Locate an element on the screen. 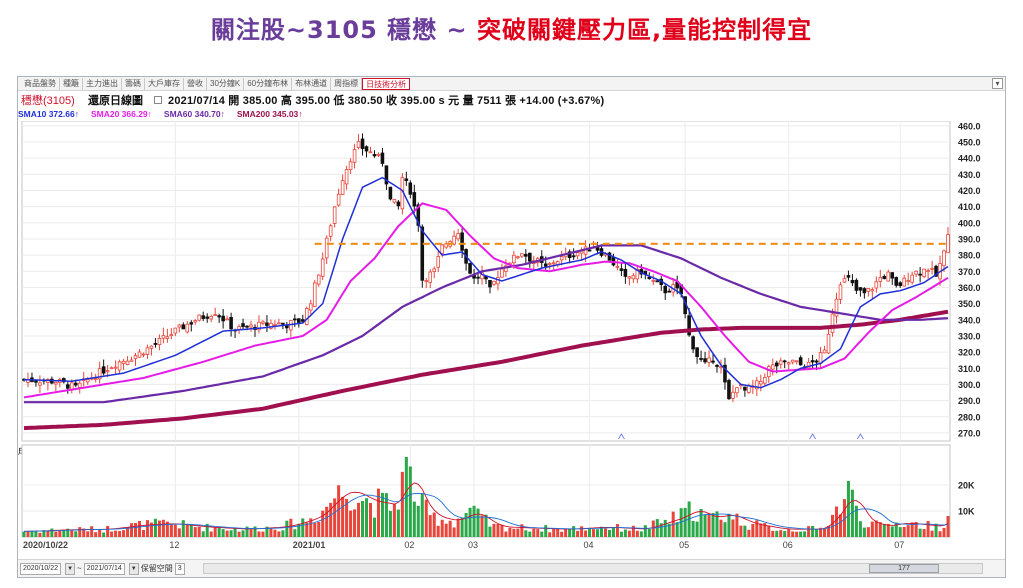 Image resolution: width=1023 pixels, height=588 pixels. price-tick-label: 310.0 is located at coordinates (969, 369).